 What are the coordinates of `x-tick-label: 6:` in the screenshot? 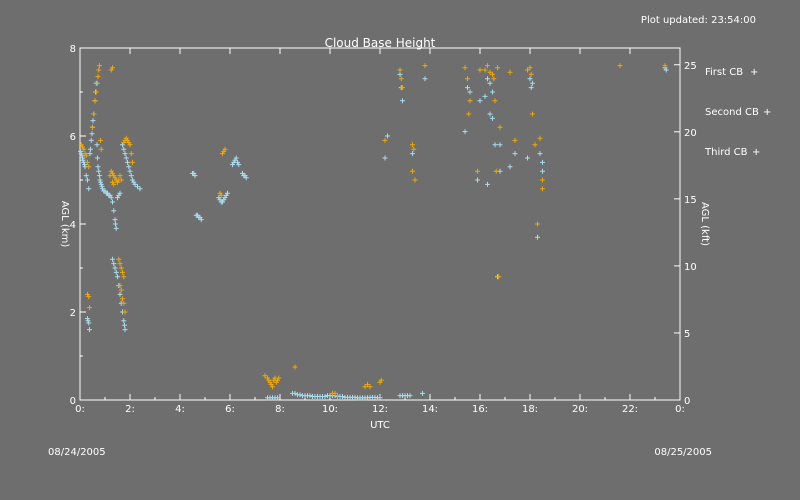 It's located at (230, 409).